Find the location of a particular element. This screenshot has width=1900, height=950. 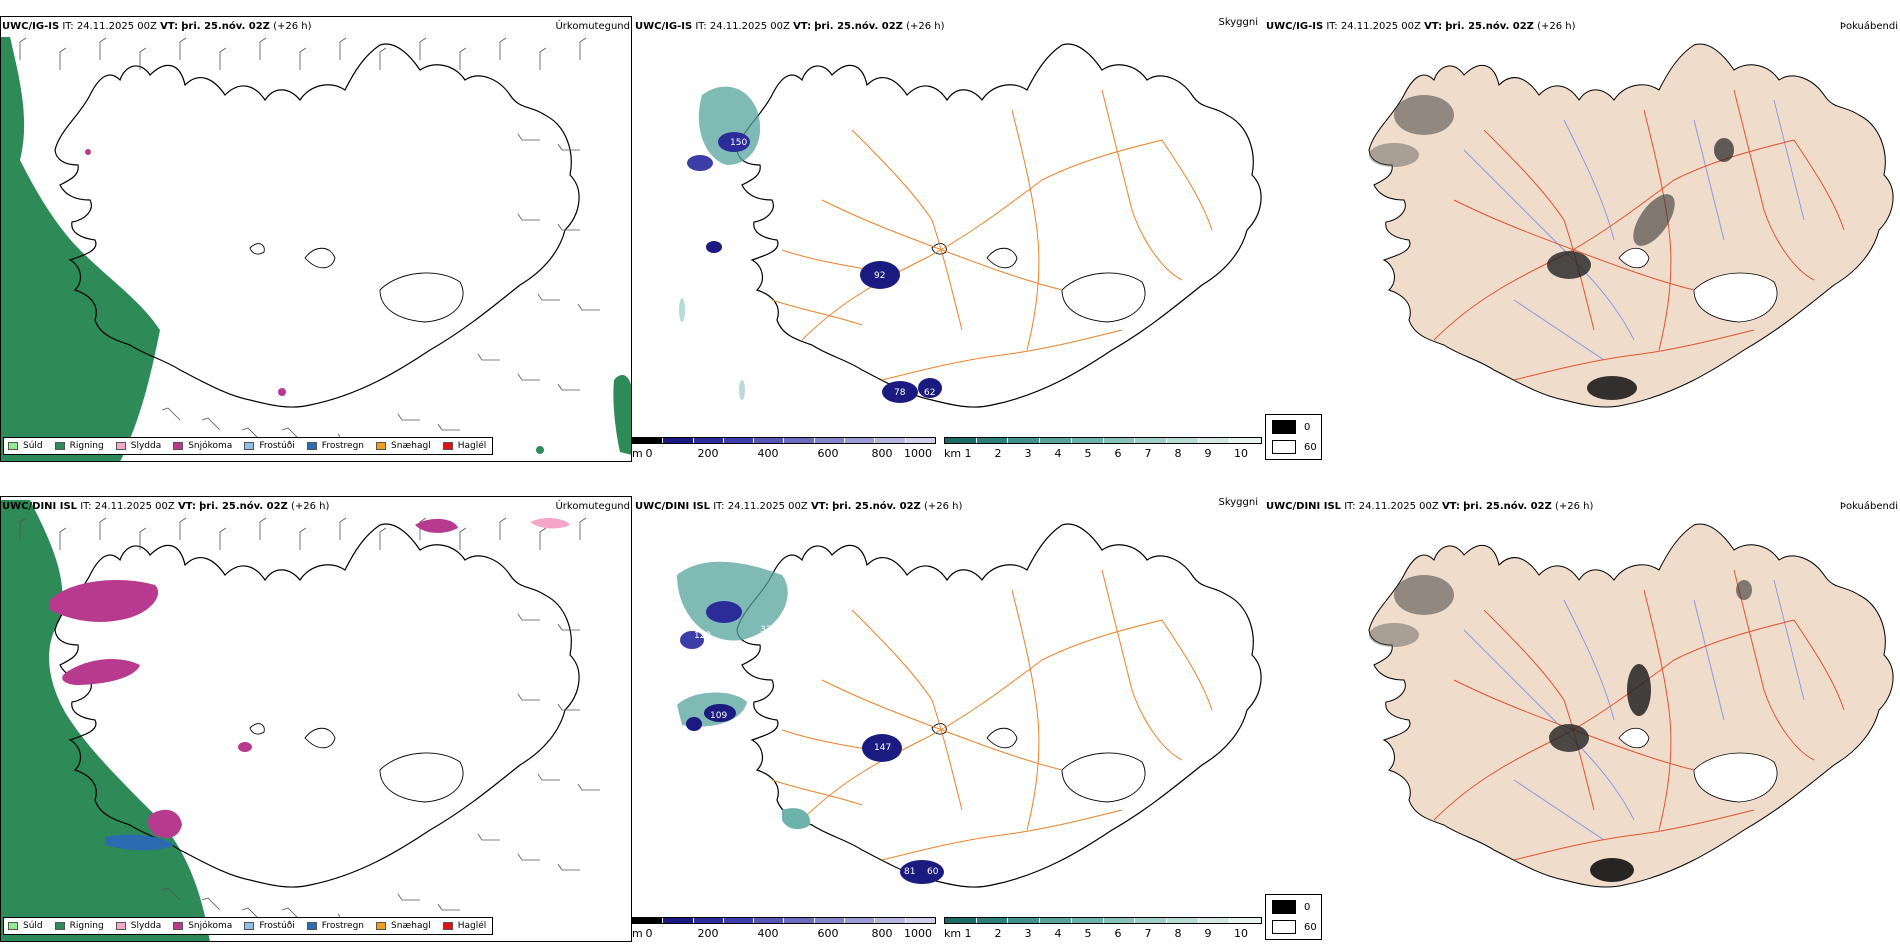

map-value-label: 81 is located at coordinates (909, 872).